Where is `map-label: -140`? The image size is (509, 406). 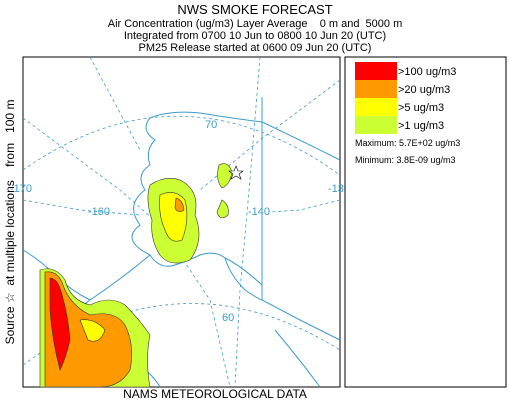 map-label: -140 is located at coordinates (259, 212).